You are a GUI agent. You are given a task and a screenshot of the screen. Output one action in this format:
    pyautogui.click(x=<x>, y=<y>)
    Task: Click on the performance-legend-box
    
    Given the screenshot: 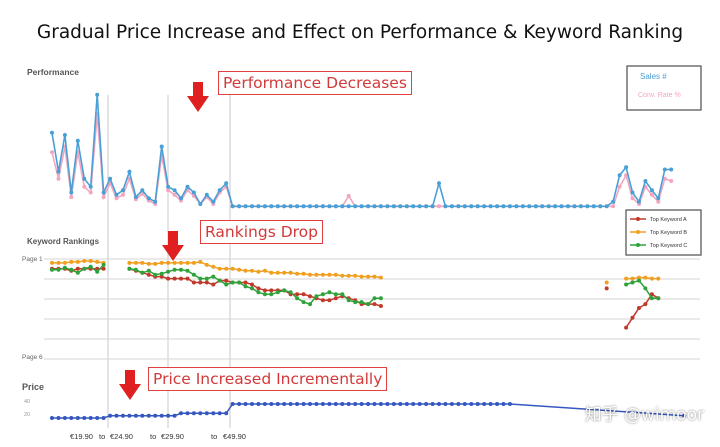 What is the action you would take?
    pyautogui.click(x=664, y=88)
    